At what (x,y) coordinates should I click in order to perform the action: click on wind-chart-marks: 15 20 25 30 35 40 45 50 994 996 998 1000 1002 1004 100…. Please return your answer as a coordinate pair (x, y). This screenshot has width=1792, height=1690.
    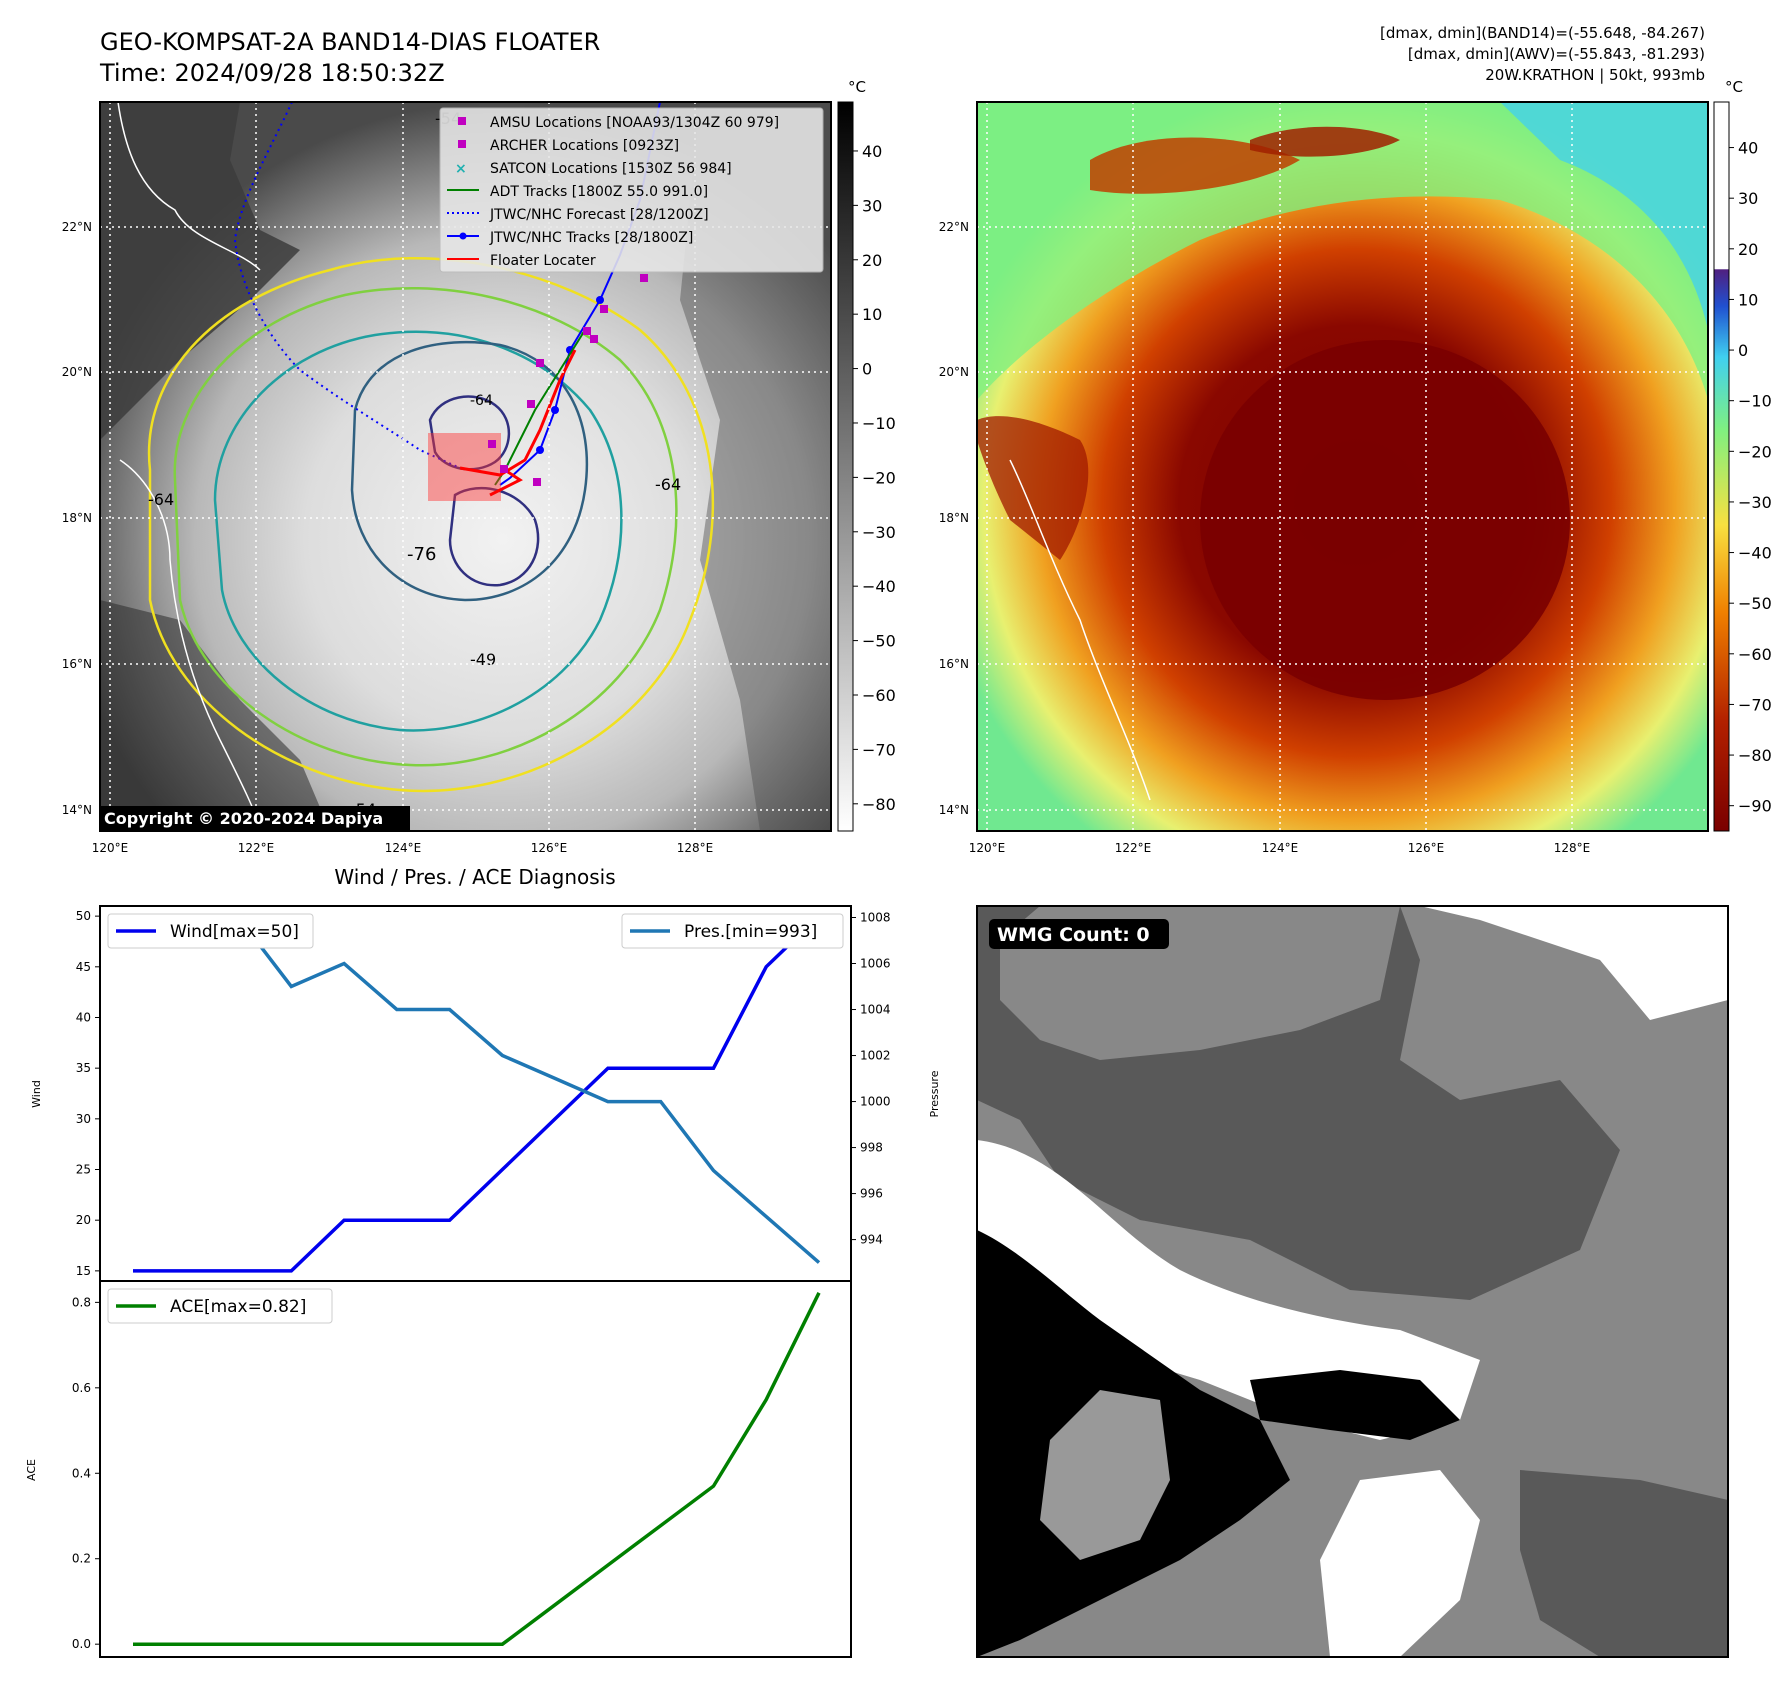
    Looking at the image, I should click on (483, 1093).